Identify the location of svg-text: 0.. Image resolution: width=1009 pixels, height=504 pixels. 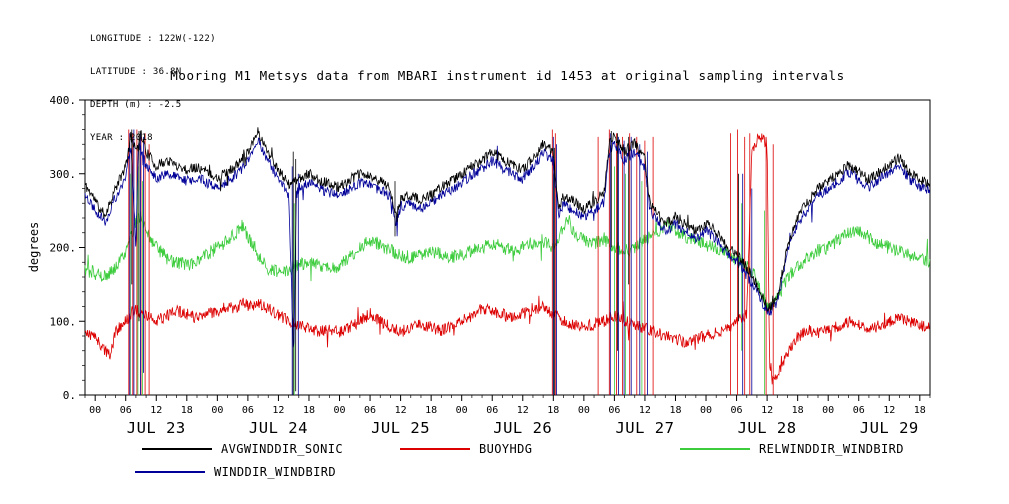
(69, 395).